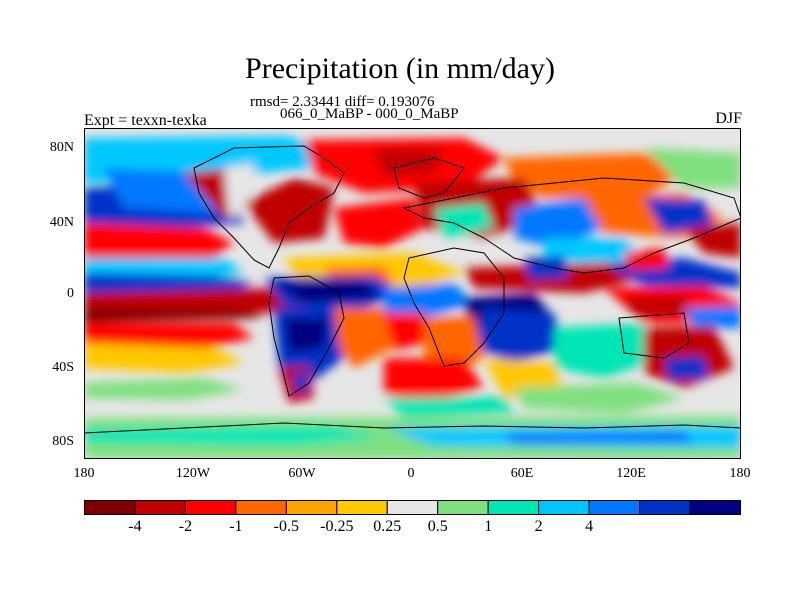 Image resolution: width=800 pixels, height=600 pixels. I want to click on stats-line: rmsd= 2.33441 diff= 0.193076, so click(342, 102).